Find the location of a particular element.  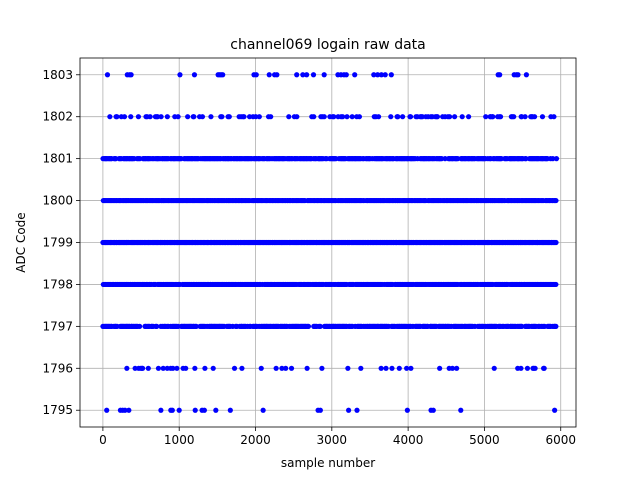

y-tick-label: 1798 is located at coordinates (57, 284).